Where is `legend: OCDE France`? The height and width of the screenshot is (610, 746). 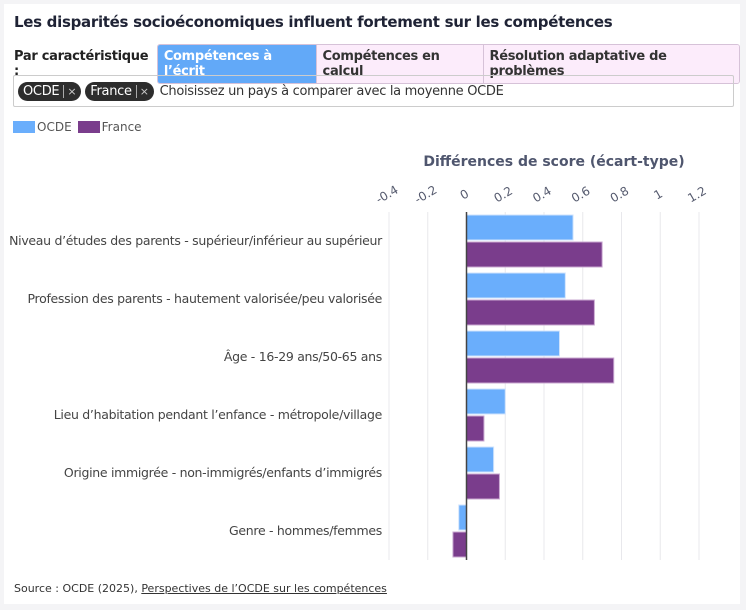 legend: OCDE France is located at coordinates (77, 127).